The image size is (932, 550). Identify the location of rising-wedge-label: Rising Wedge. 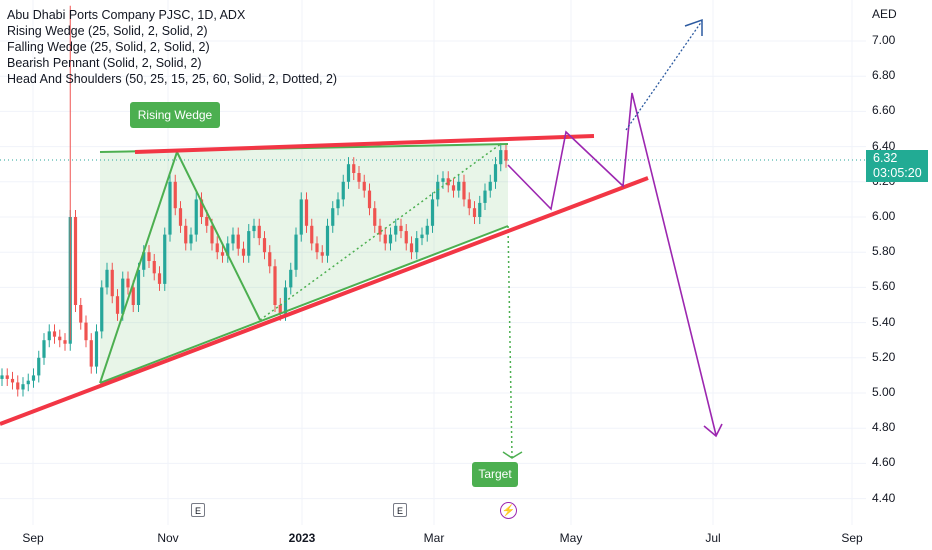
(175, 115).